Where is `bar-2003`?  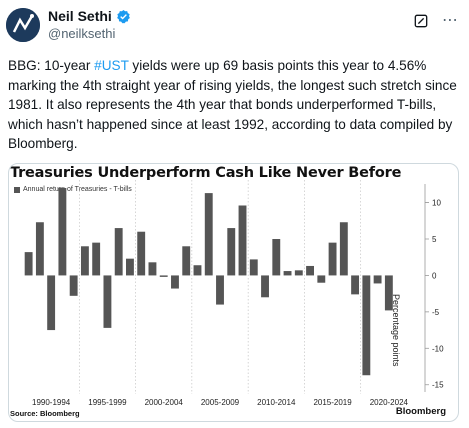 bar-2003 is located at coordinates (175, 282).